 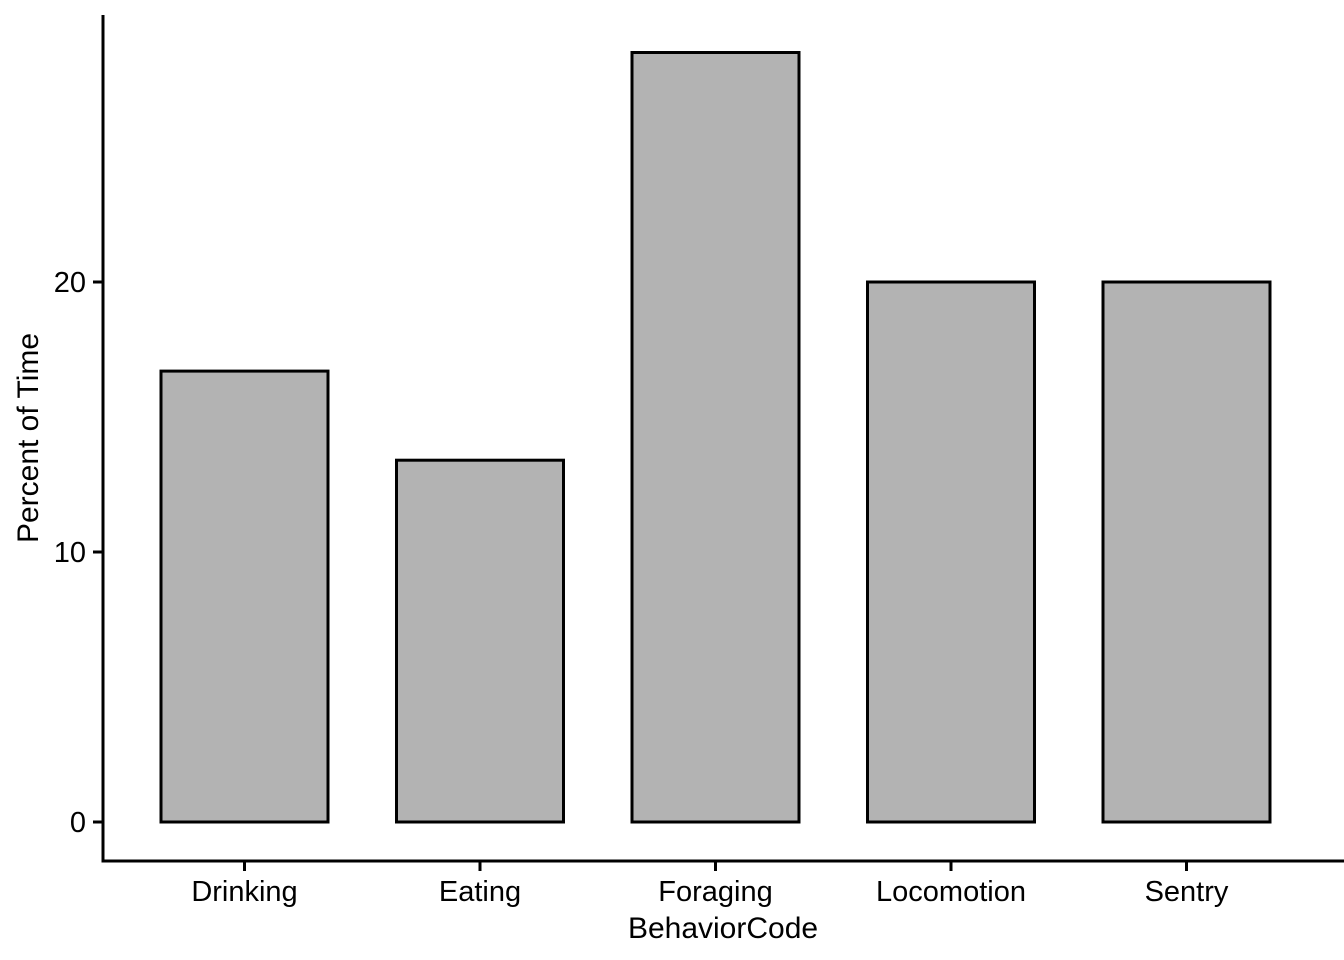 I want to click on x-tick-label-eating: Eating, so click(x=480, y=892).